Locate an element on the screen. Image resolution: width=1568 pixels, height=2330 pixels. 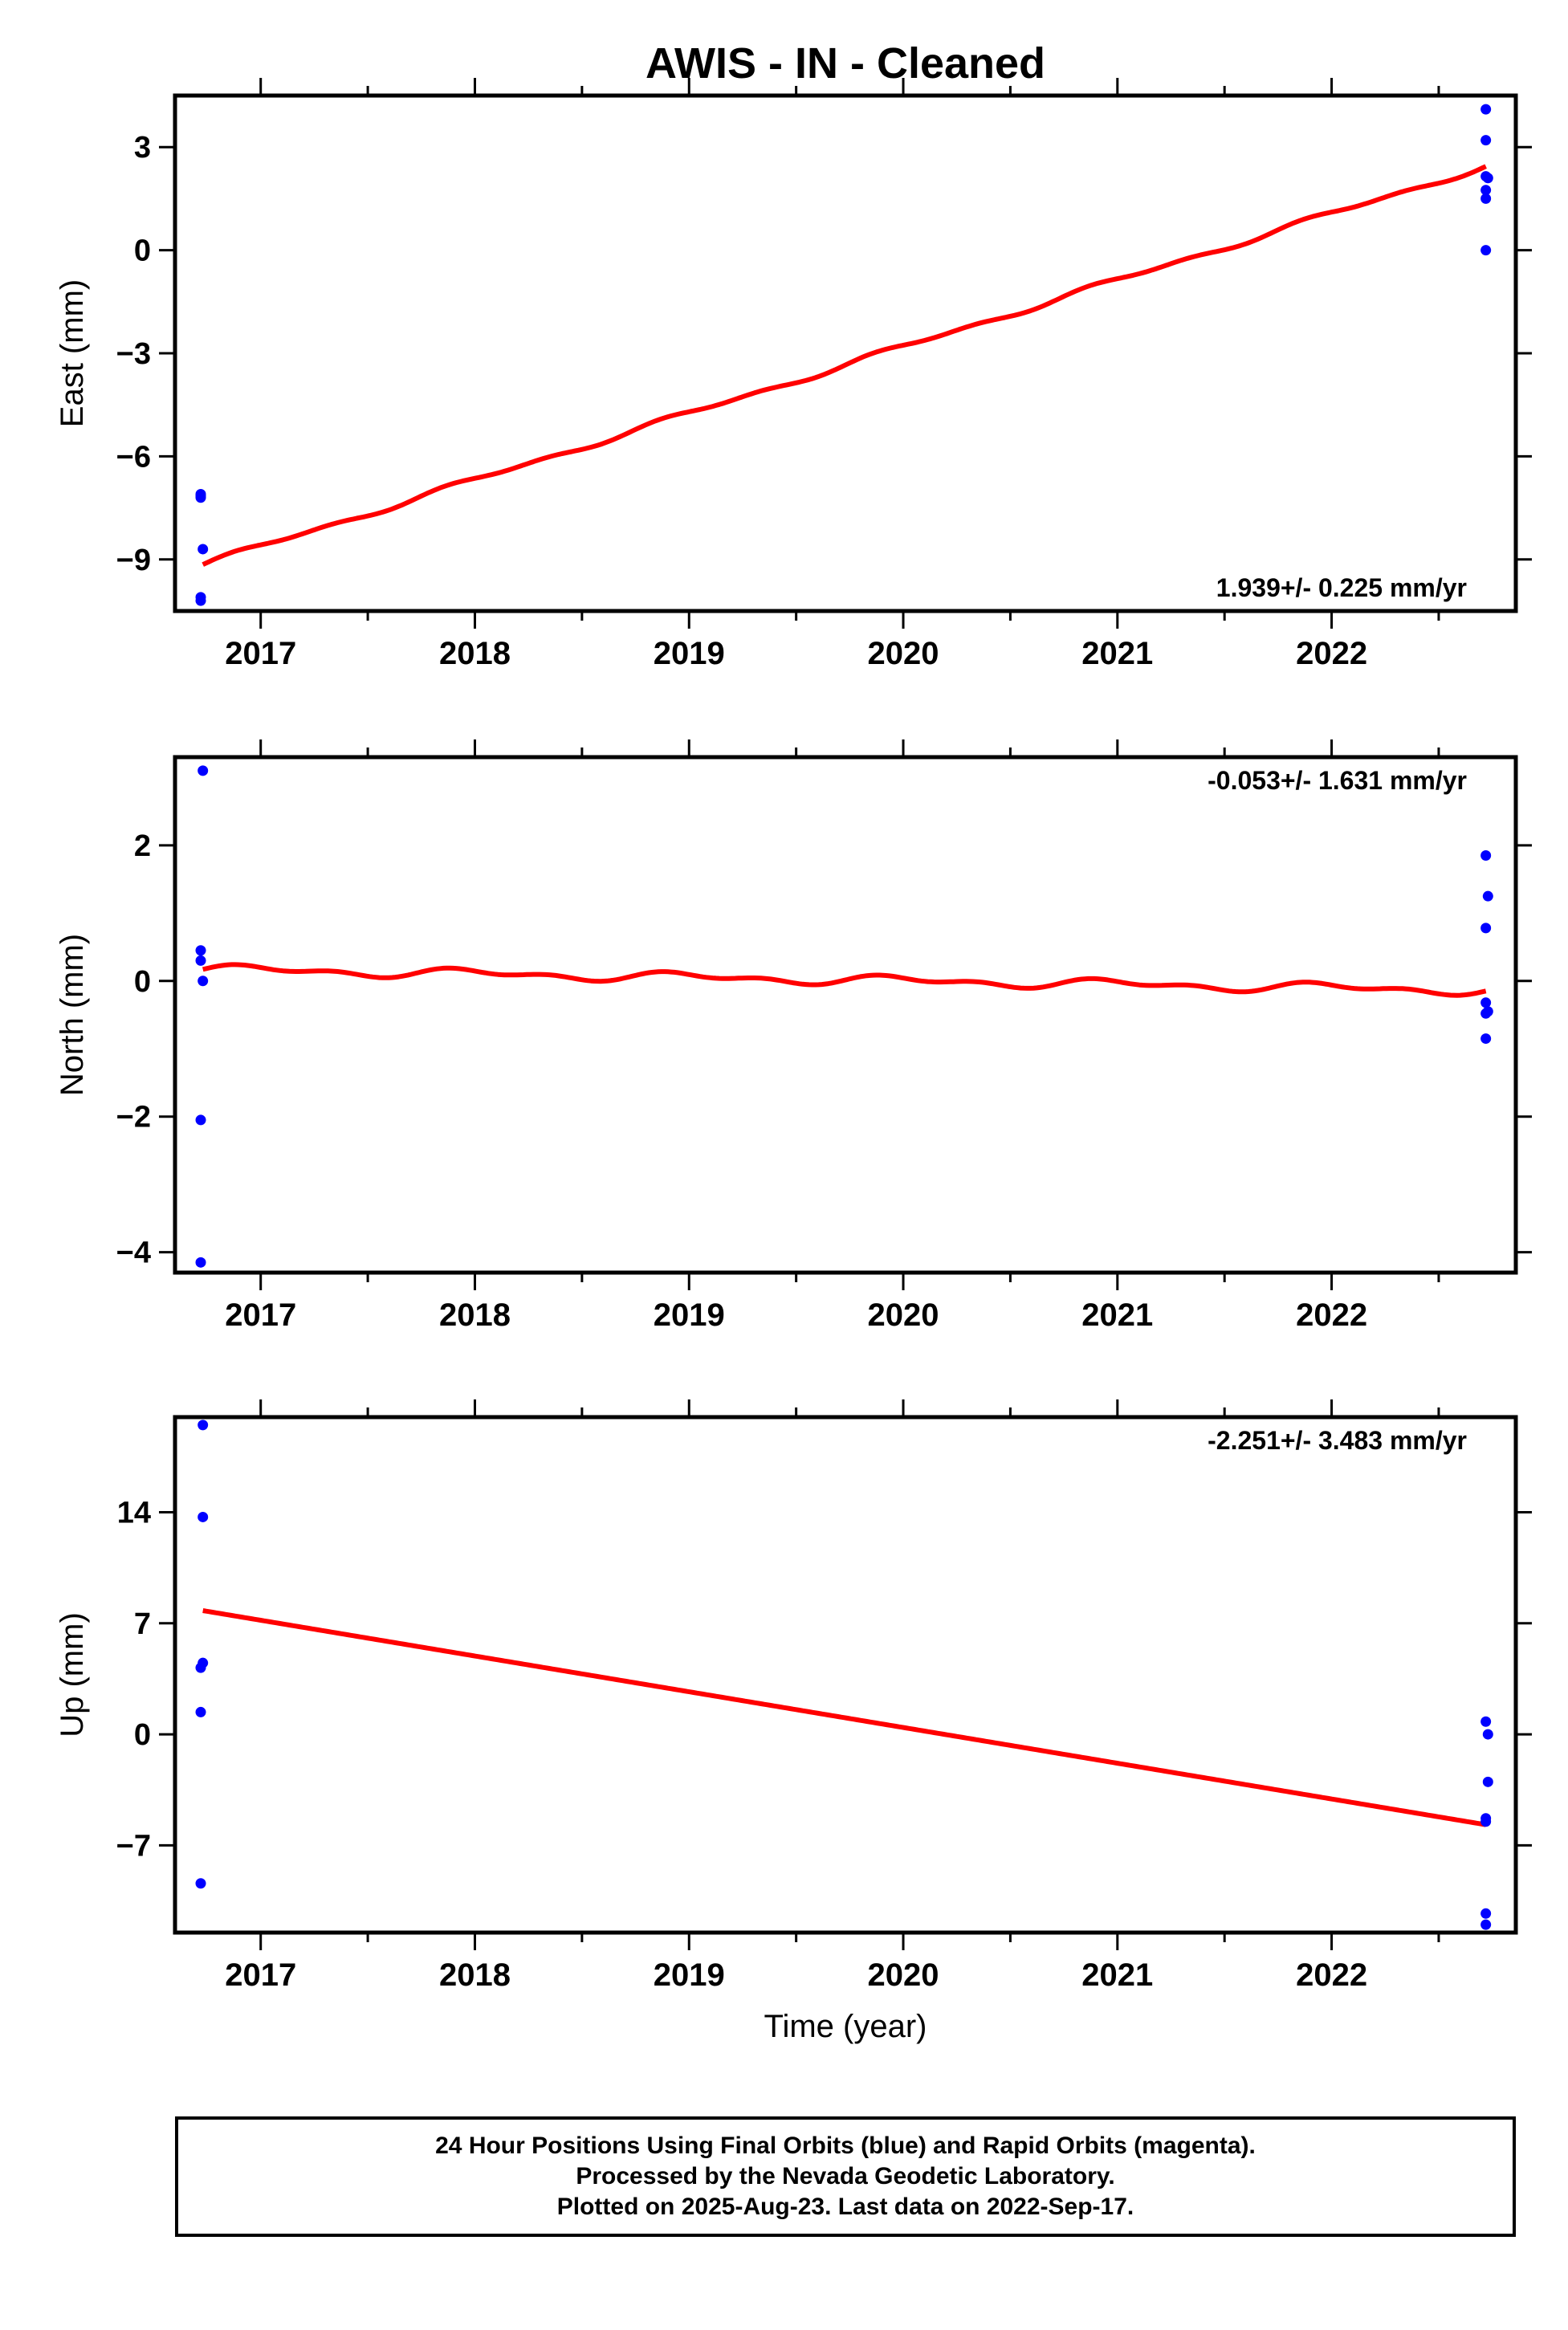
north-y-tick-label: 0 is located at coordinates (142, 982).